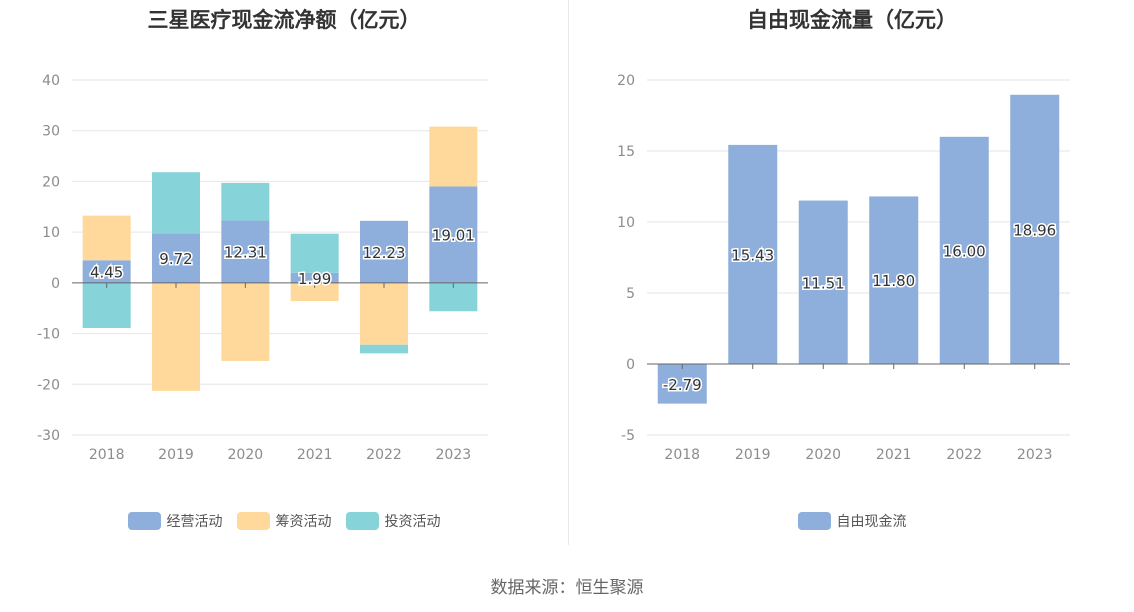 The height and width of the screenshot is (612, 1134). Describe the element at coordinates (567, 588) in the screenshot. I see `data-source-note: 数据来源：恒生聚源` at that location.